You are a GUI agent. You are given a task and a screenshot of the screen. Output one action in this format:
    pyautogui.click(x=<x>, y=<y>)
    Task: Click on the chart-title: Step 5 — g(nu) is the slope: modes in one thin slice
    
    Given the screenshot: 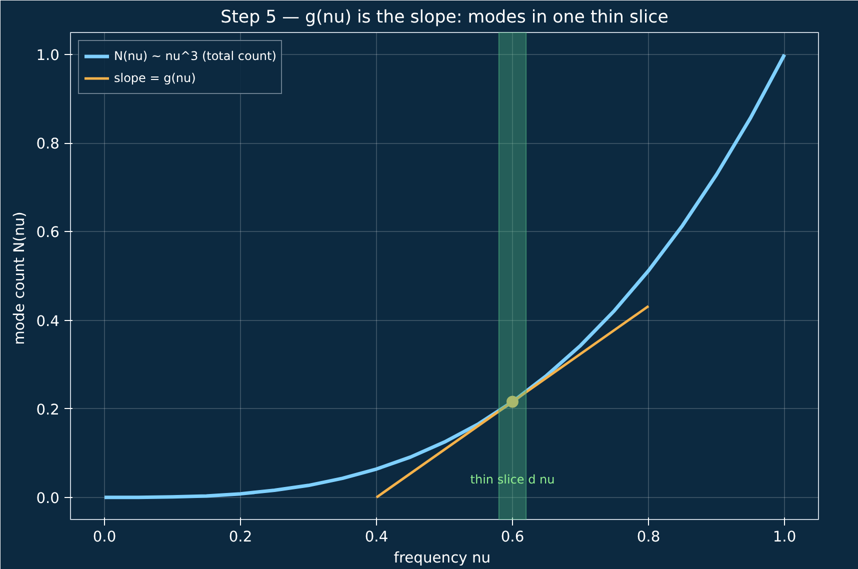 What is the action you would take?
    pyautogui.click(x=444, y=18)
    